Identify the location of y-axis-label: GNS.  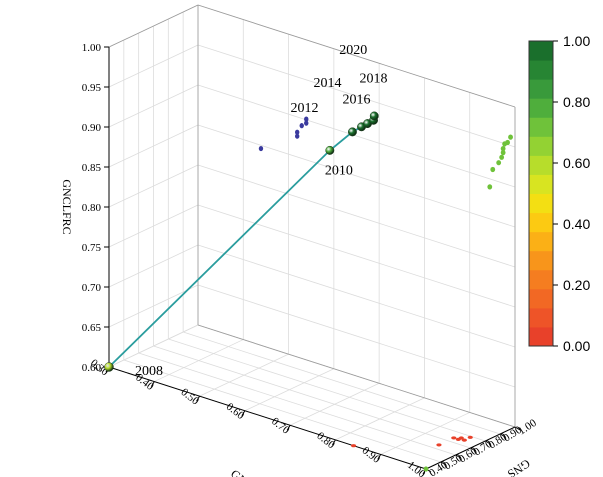
(519, 466).